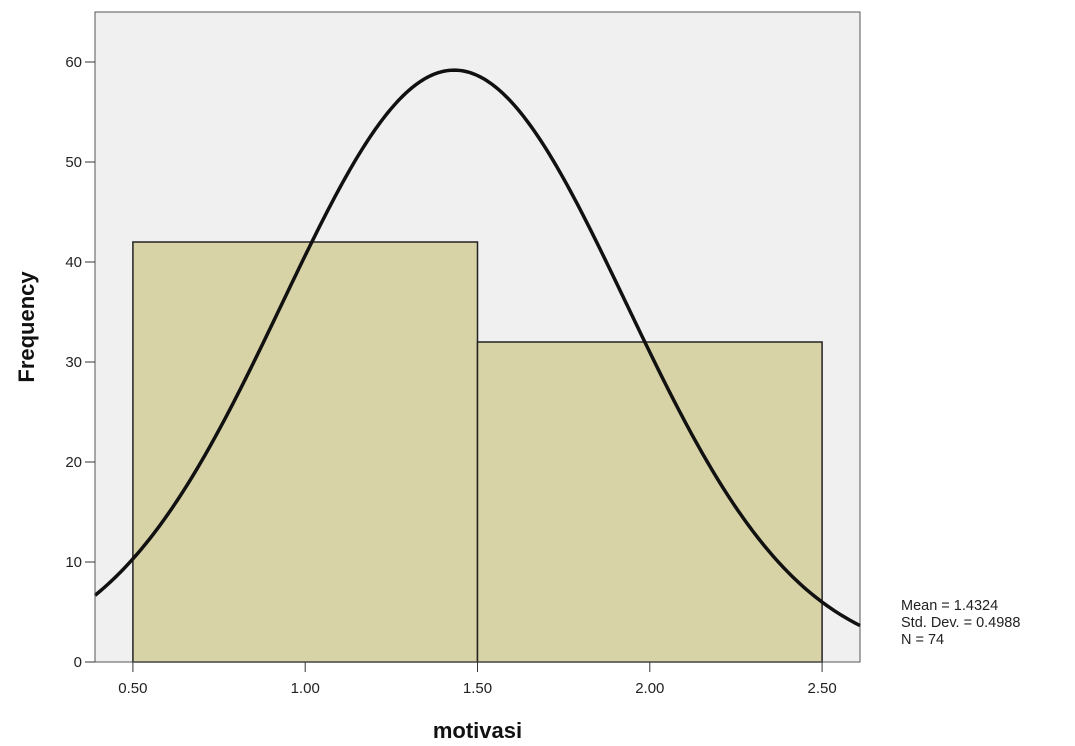 This screenshot has width=1075, height=746. Describe the element at coordinates (26, 327) in the screenshot. I see `y-axis-title: Frequency` at that location.